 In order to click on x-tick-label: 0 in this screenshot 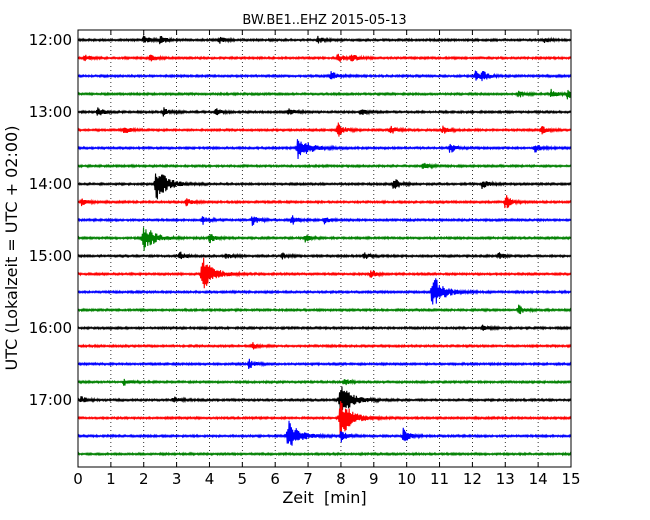, I will do `click(78, 479)`.